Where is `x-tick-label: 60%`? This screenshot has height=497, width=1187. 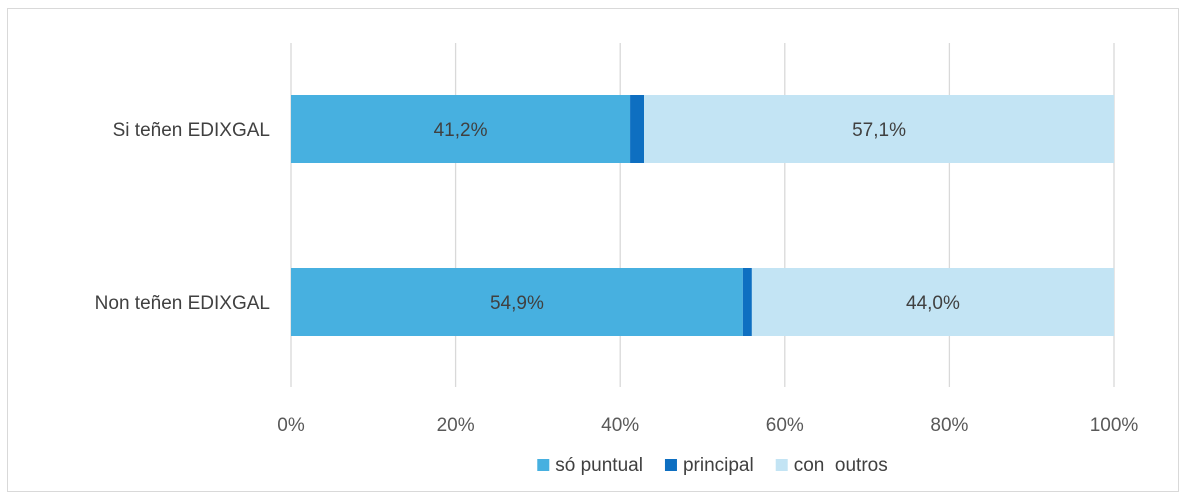
x-tick-label: 60% is located at coordinates (785, 425).